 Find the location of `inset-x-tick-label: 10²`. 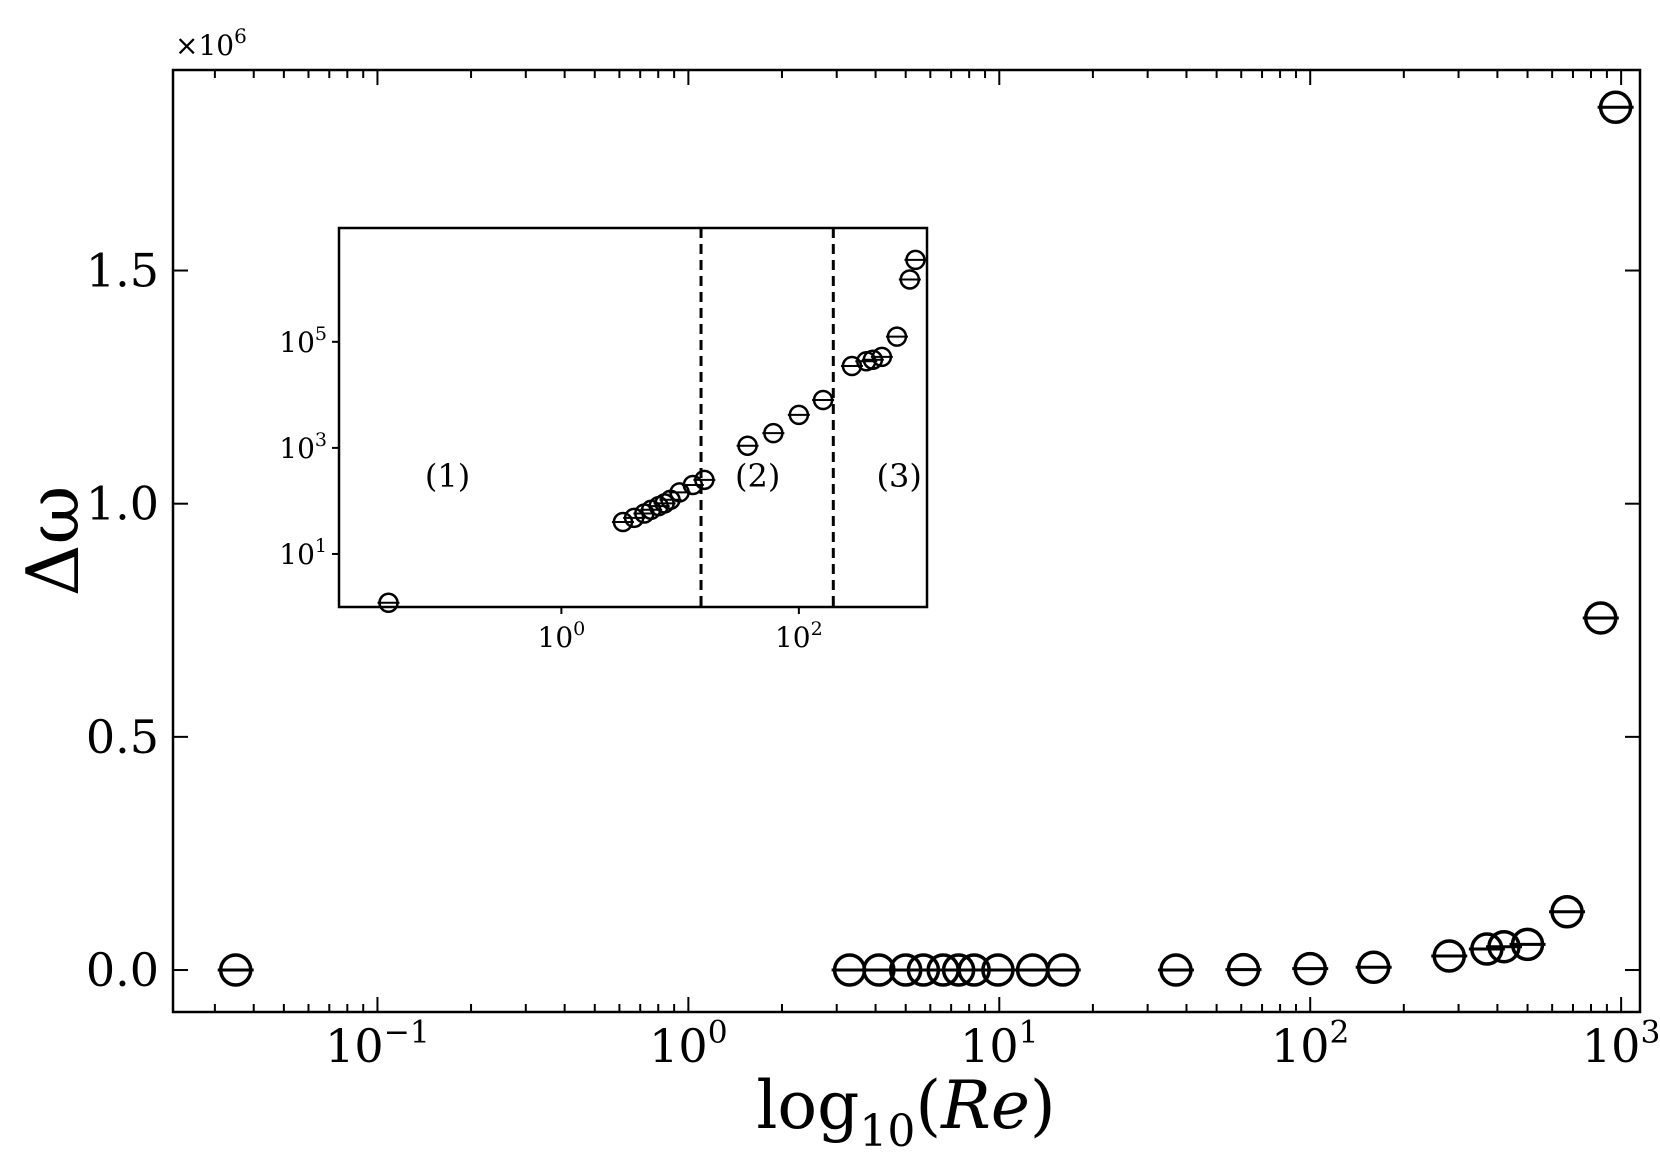

inset-x-tick-label: 10² is located at coordinates (799, 636).